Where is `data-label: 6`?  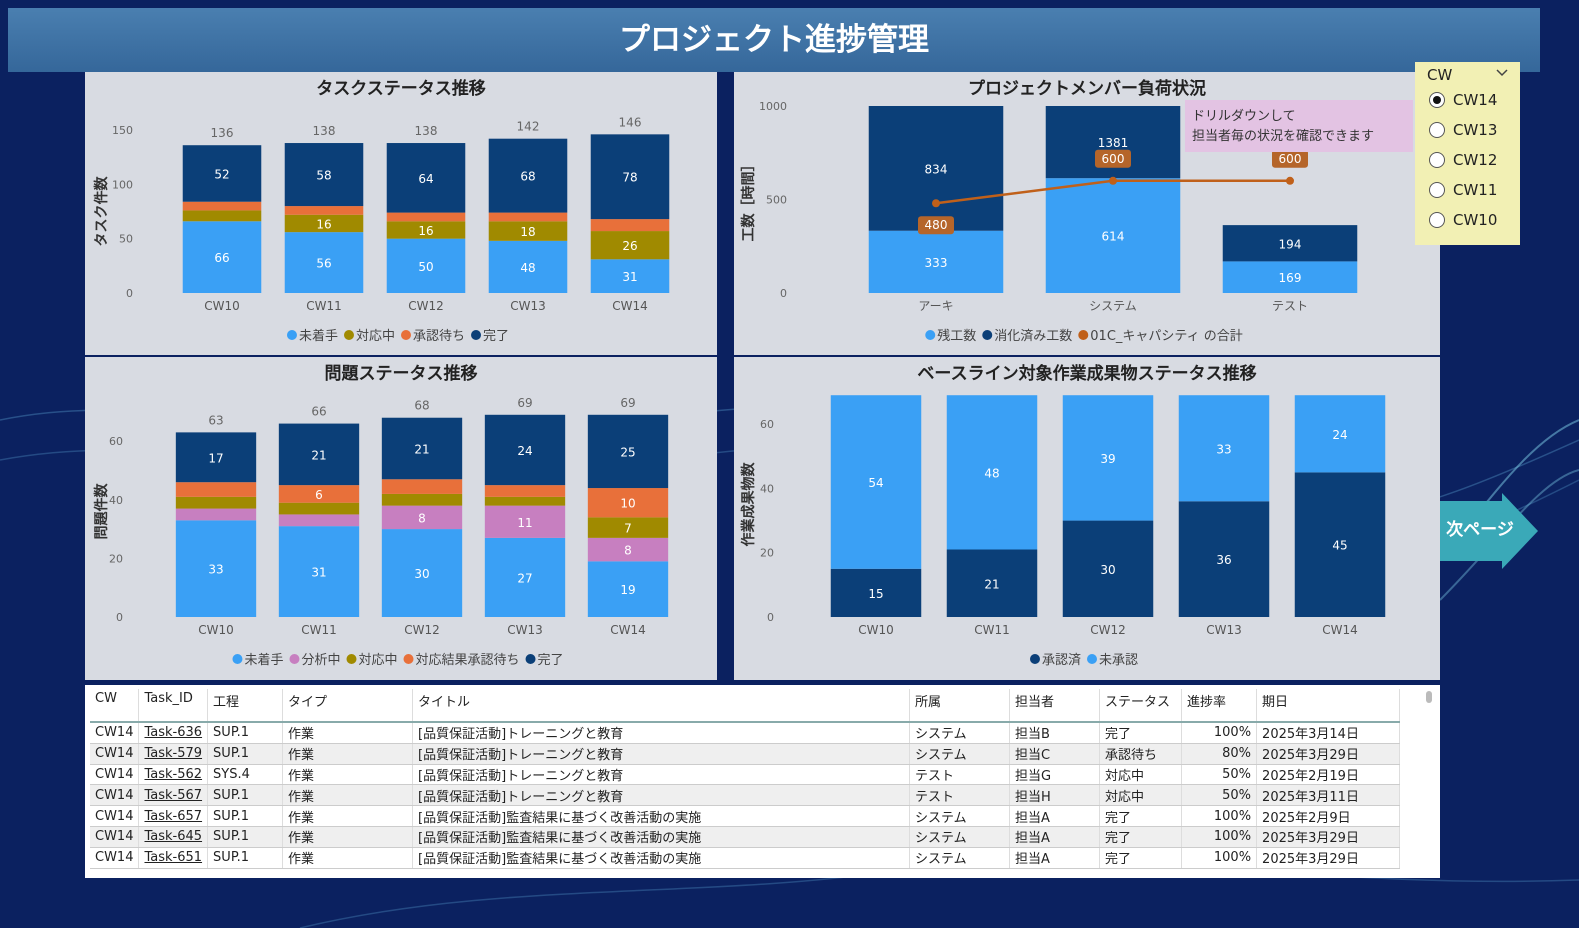
data-label: 6 is located at coordinates (319, 495).